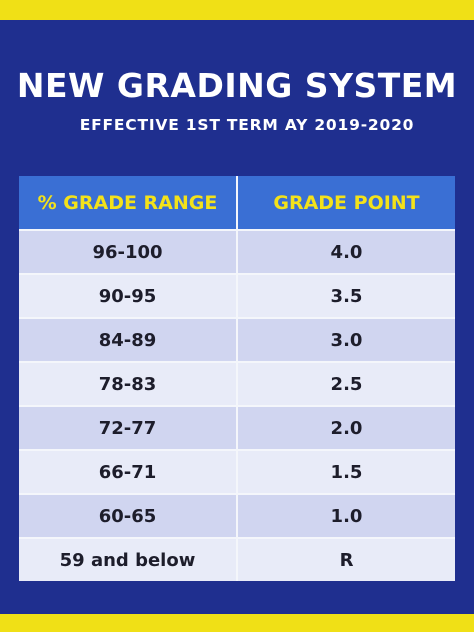  I want to click on table-row: 90-95 3.5, so click(237, 295).